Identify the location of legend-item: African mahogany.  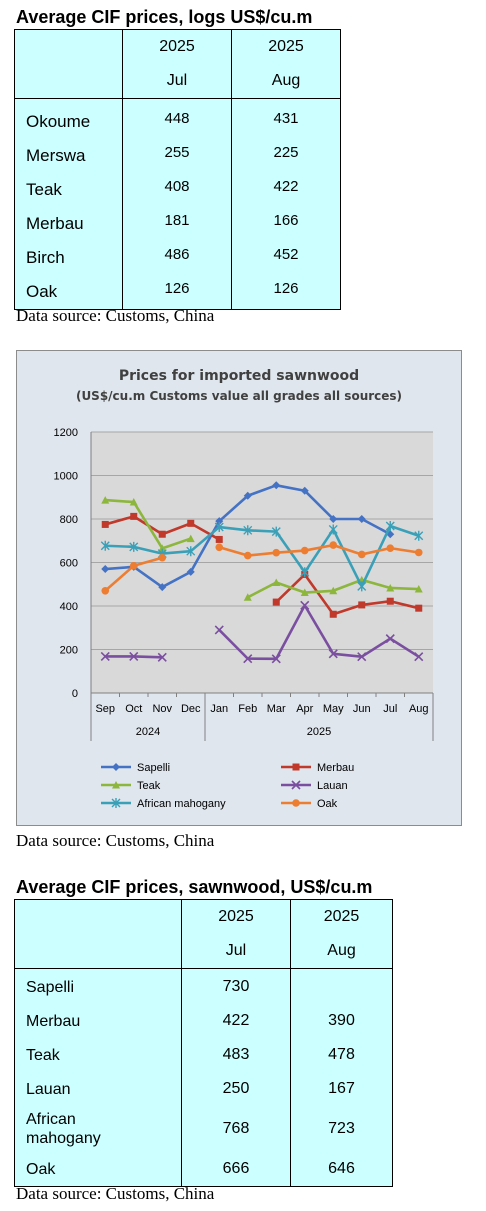
(163, 804).